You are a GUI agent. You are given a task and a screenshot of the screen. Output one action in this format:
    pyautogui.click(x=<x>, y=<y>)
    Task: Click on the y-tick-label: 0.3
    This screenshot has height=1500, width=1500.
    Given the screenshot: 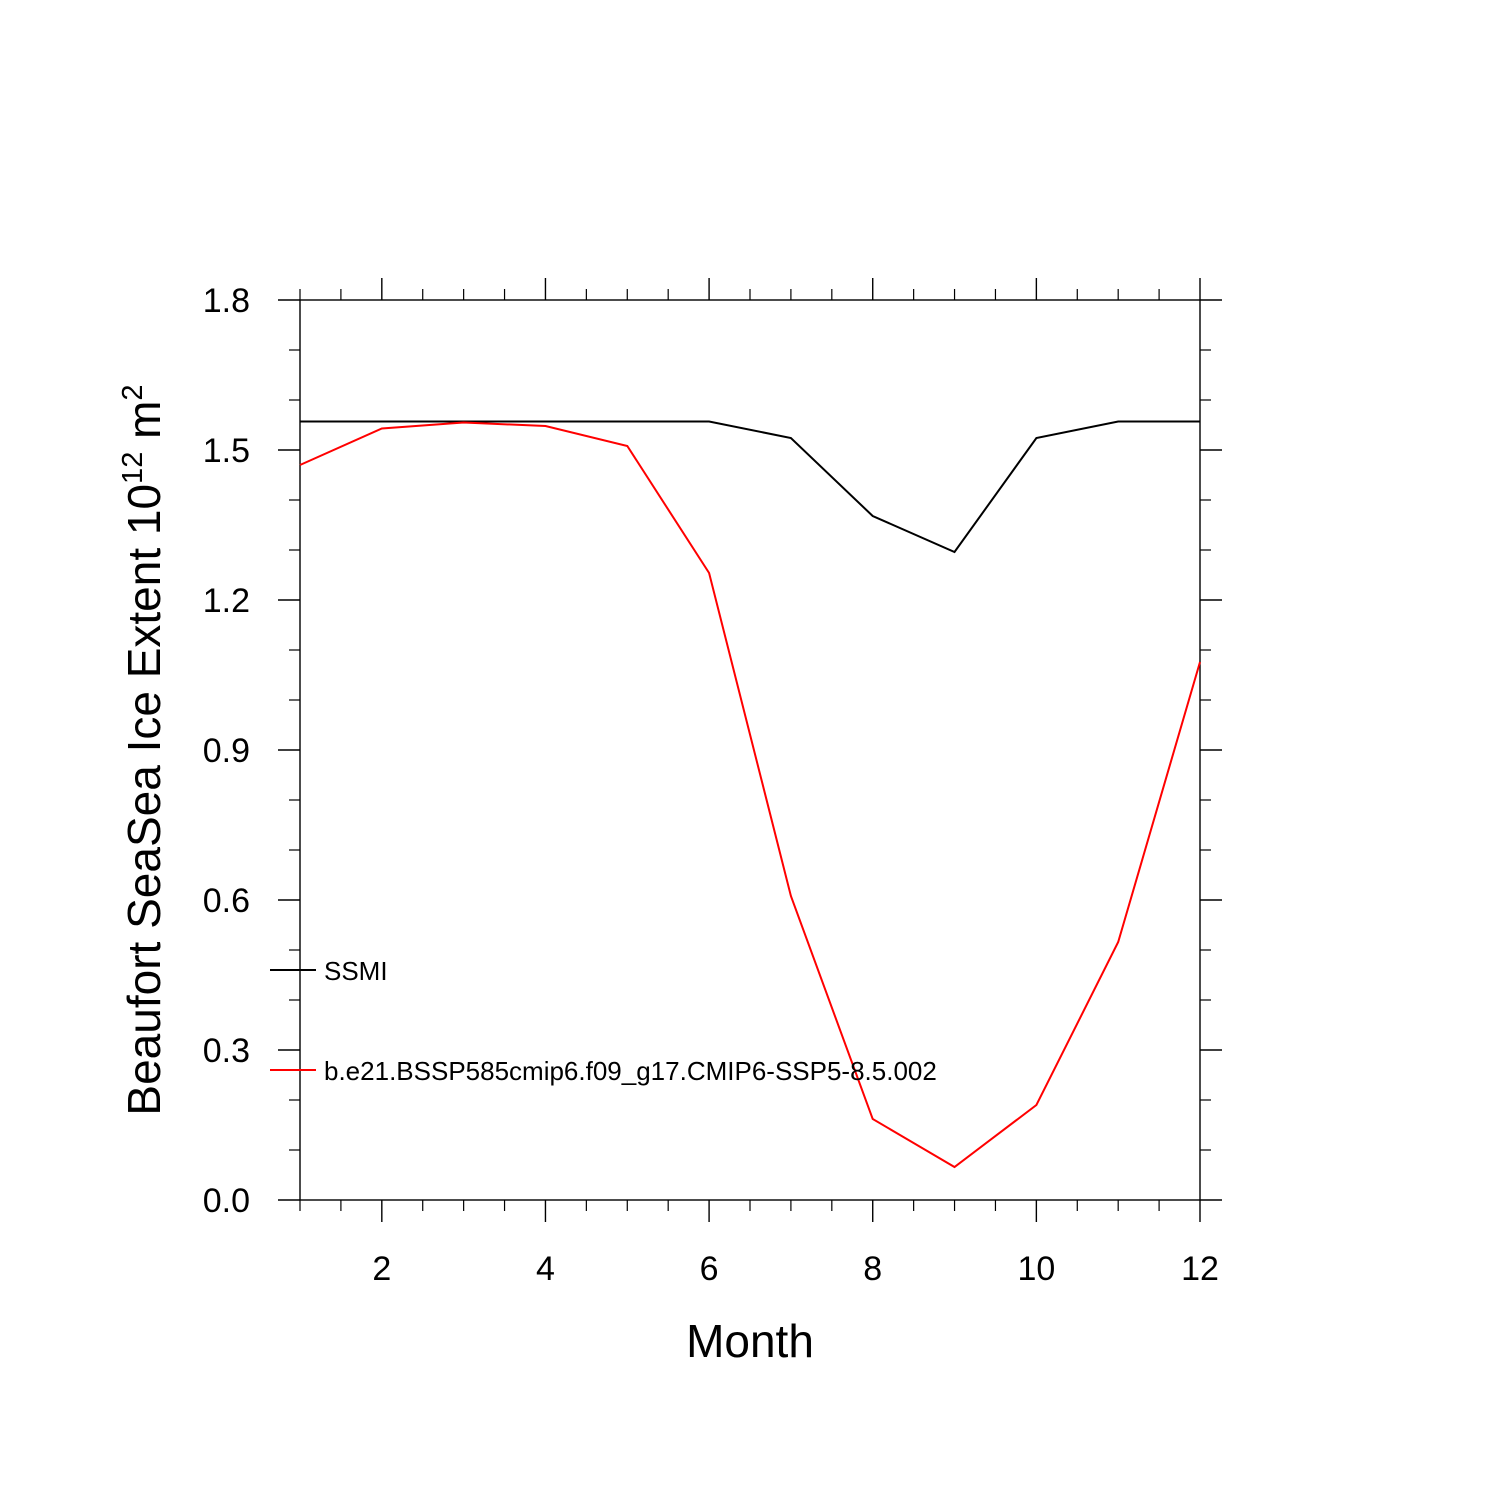 What is the action you would take?
    pyautogui.click(x=226, y=1051)
    